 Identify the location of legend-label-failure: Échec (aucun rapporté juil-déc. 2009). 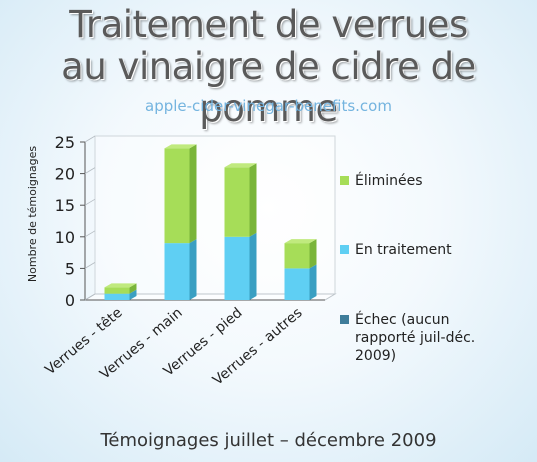
(415, 338).